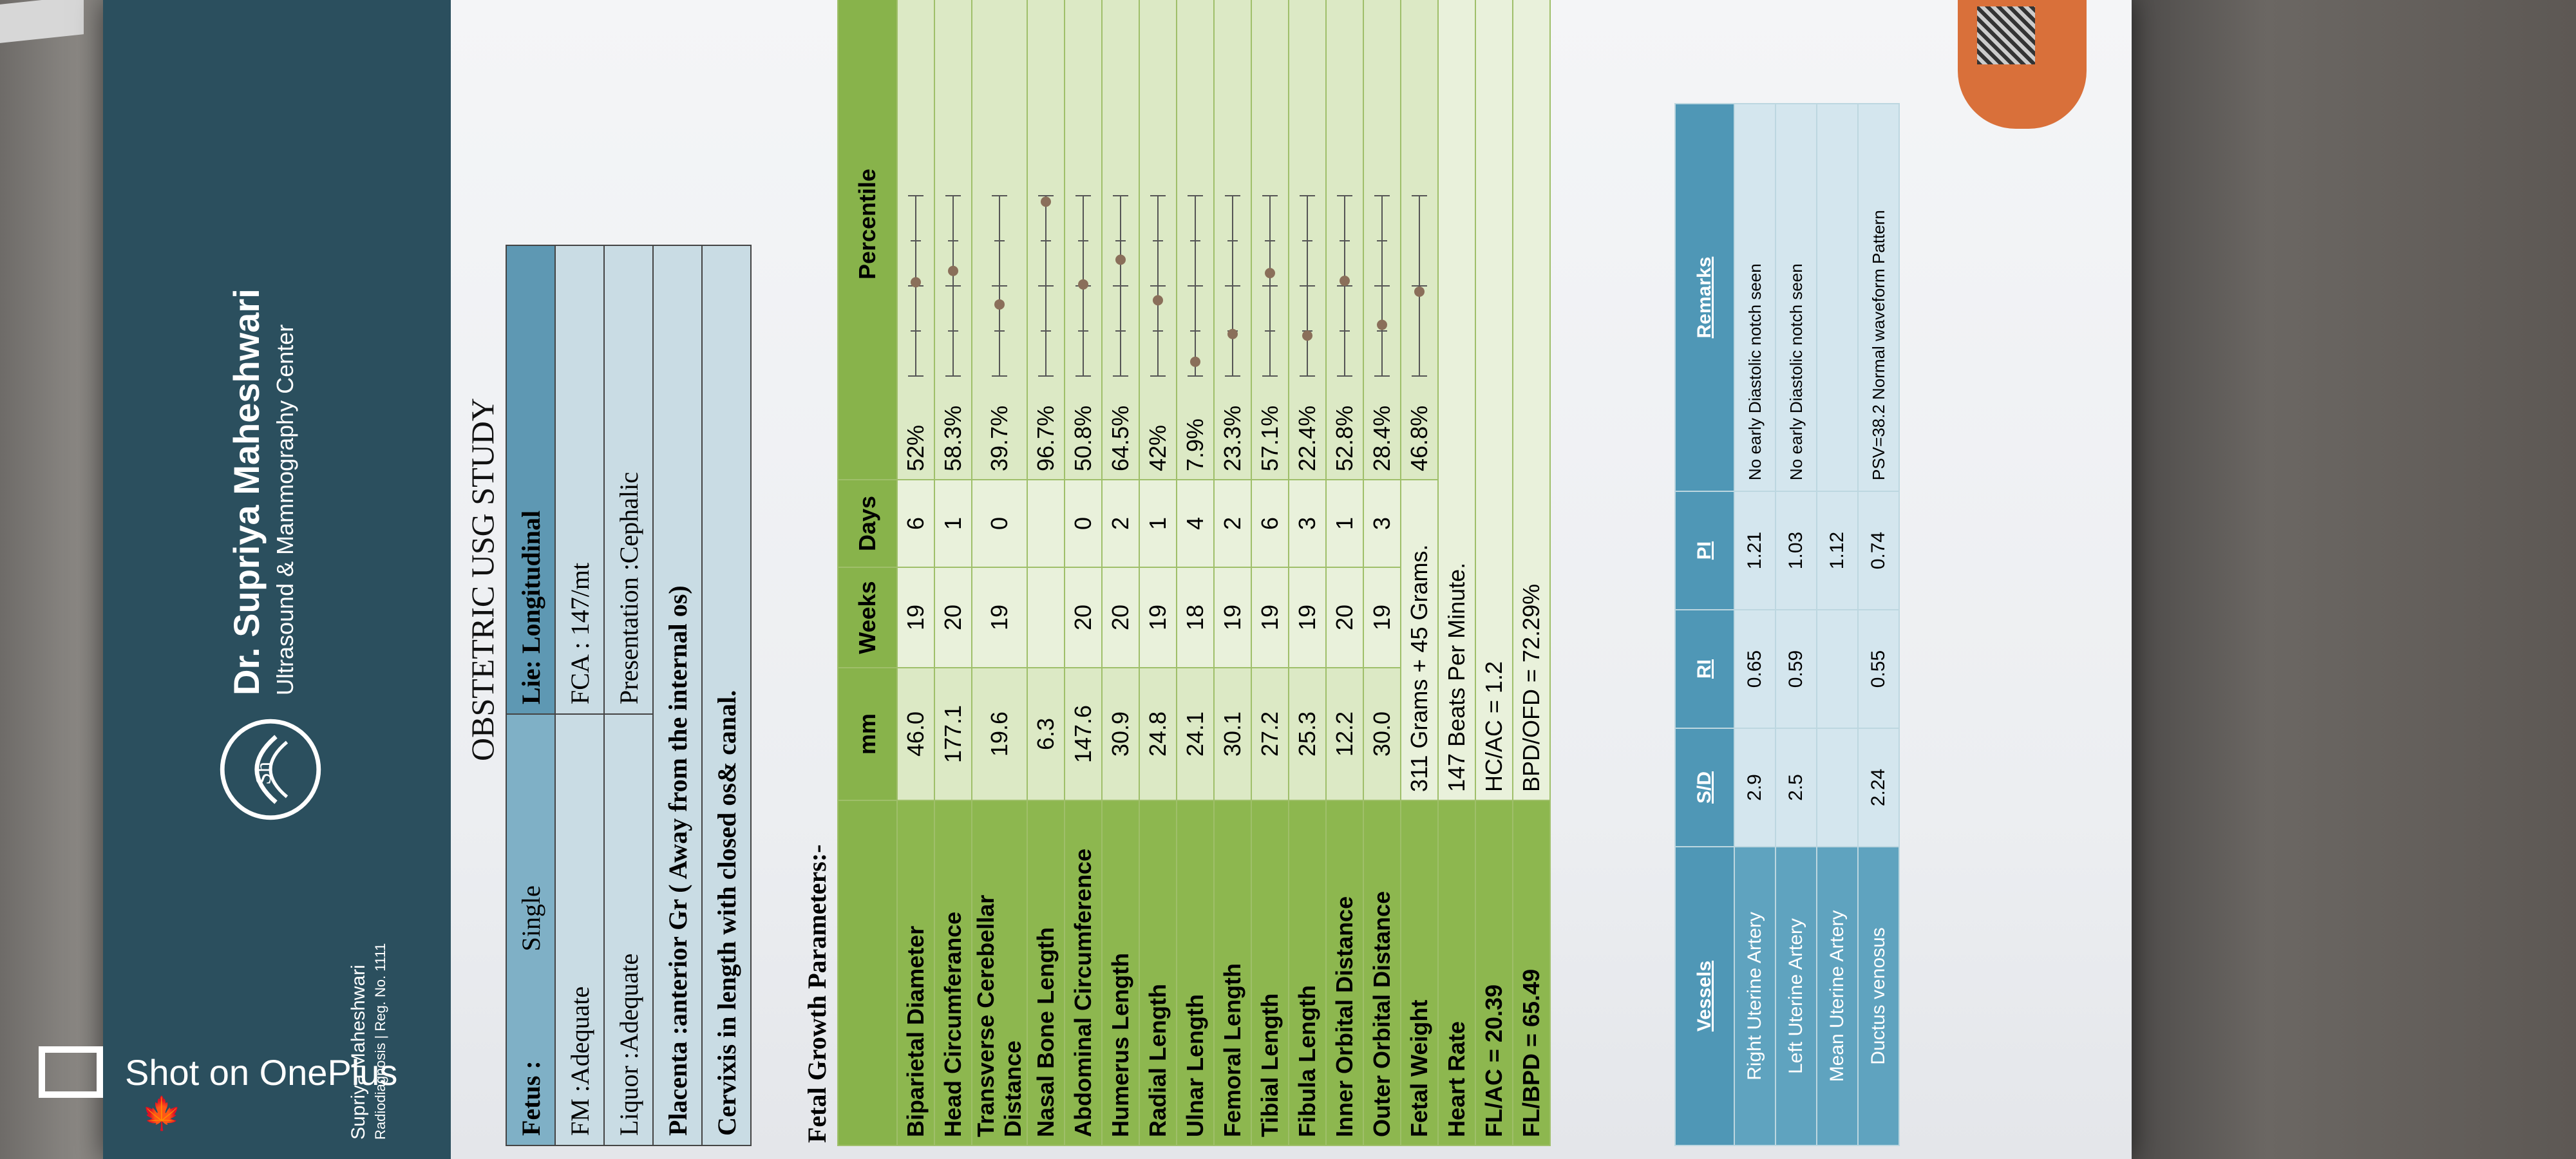 This screenshot has height=1159, width=2576. Describe the element at coordinates (628, 479) in the screenshot. I see `presentation-value: Presentation :Cephalic` at that location.